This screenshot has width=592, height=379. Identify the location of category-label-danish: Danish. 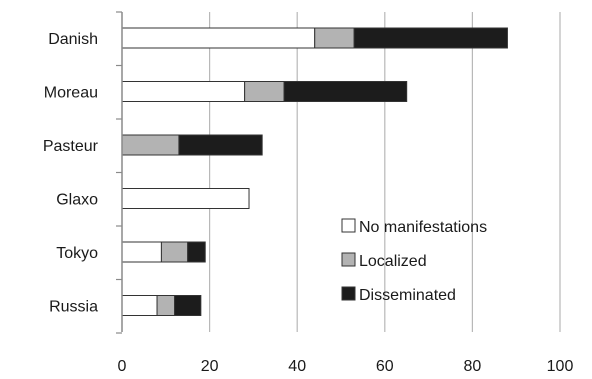
(73, 39).